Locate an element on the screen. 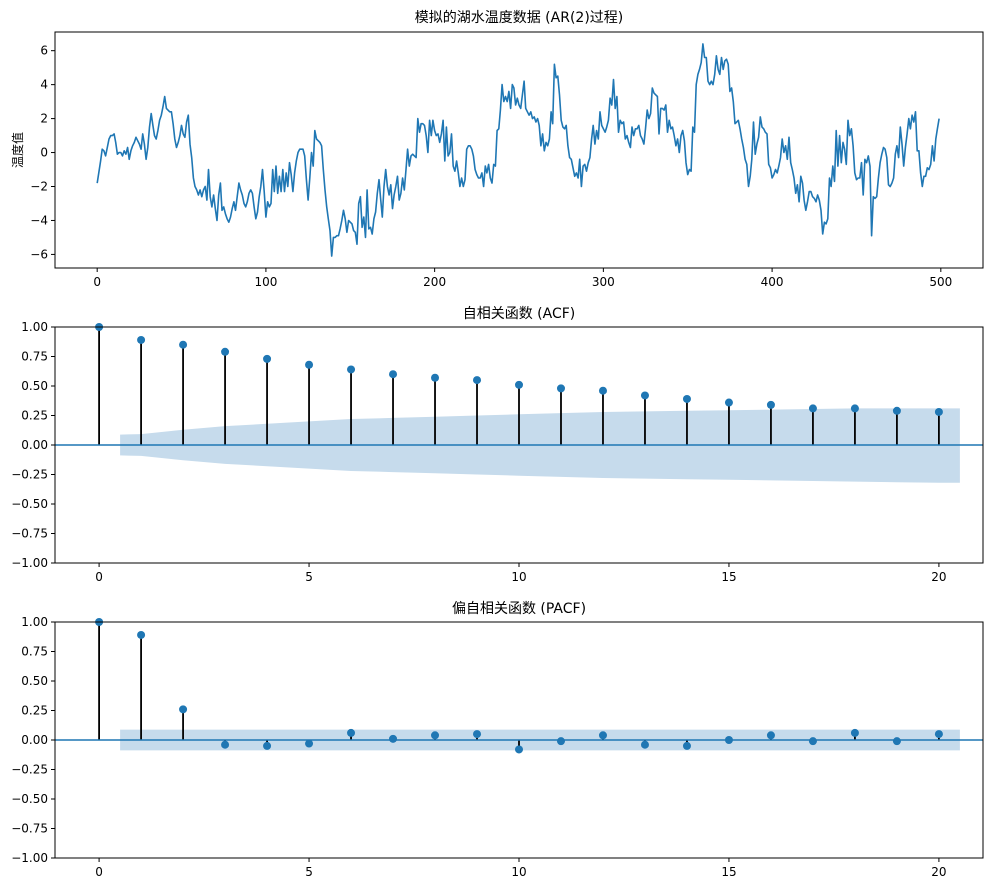 The width and height of the screenshot is (992, 890). pacf-y-axis-ticks: −1.00 −0.75 −0.50 −0.25 0.00 0.25 0.50 0.75 1.00 is located at coordinates (33, 740).